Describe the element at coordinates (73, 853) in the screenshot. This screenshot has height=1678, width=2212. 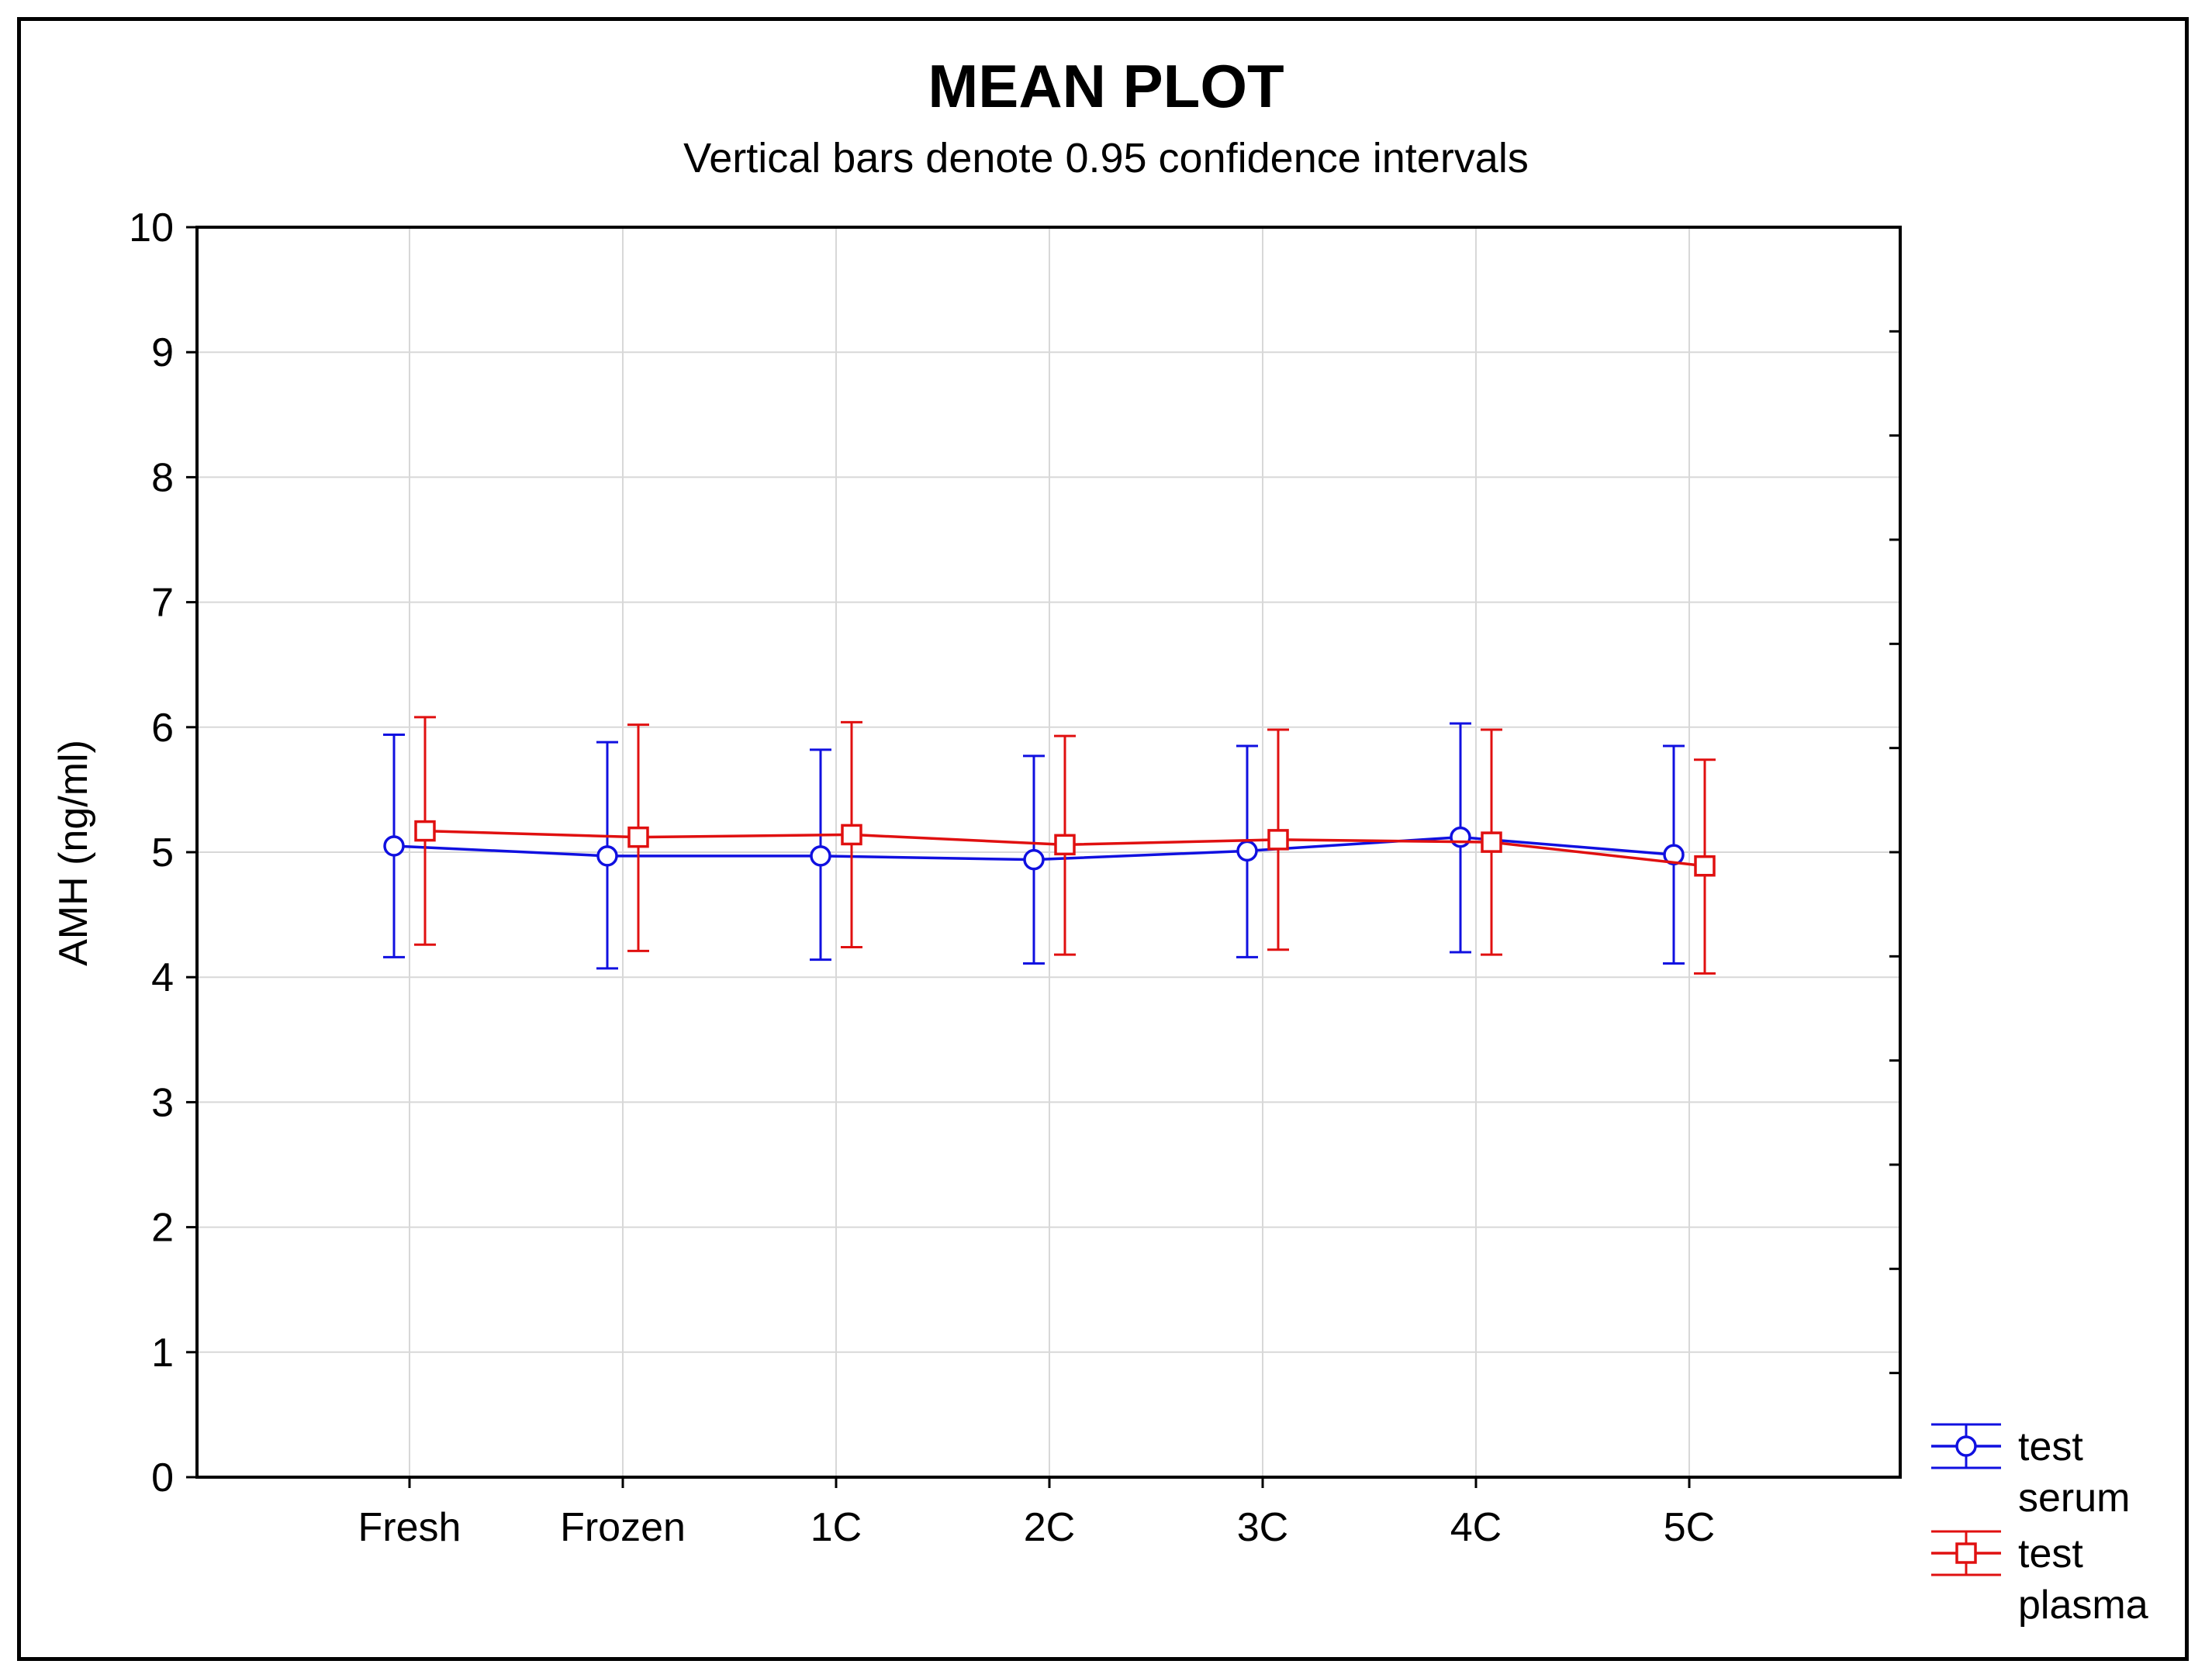
I see `y-axis-label: AMH (ng/ml)` at that location.